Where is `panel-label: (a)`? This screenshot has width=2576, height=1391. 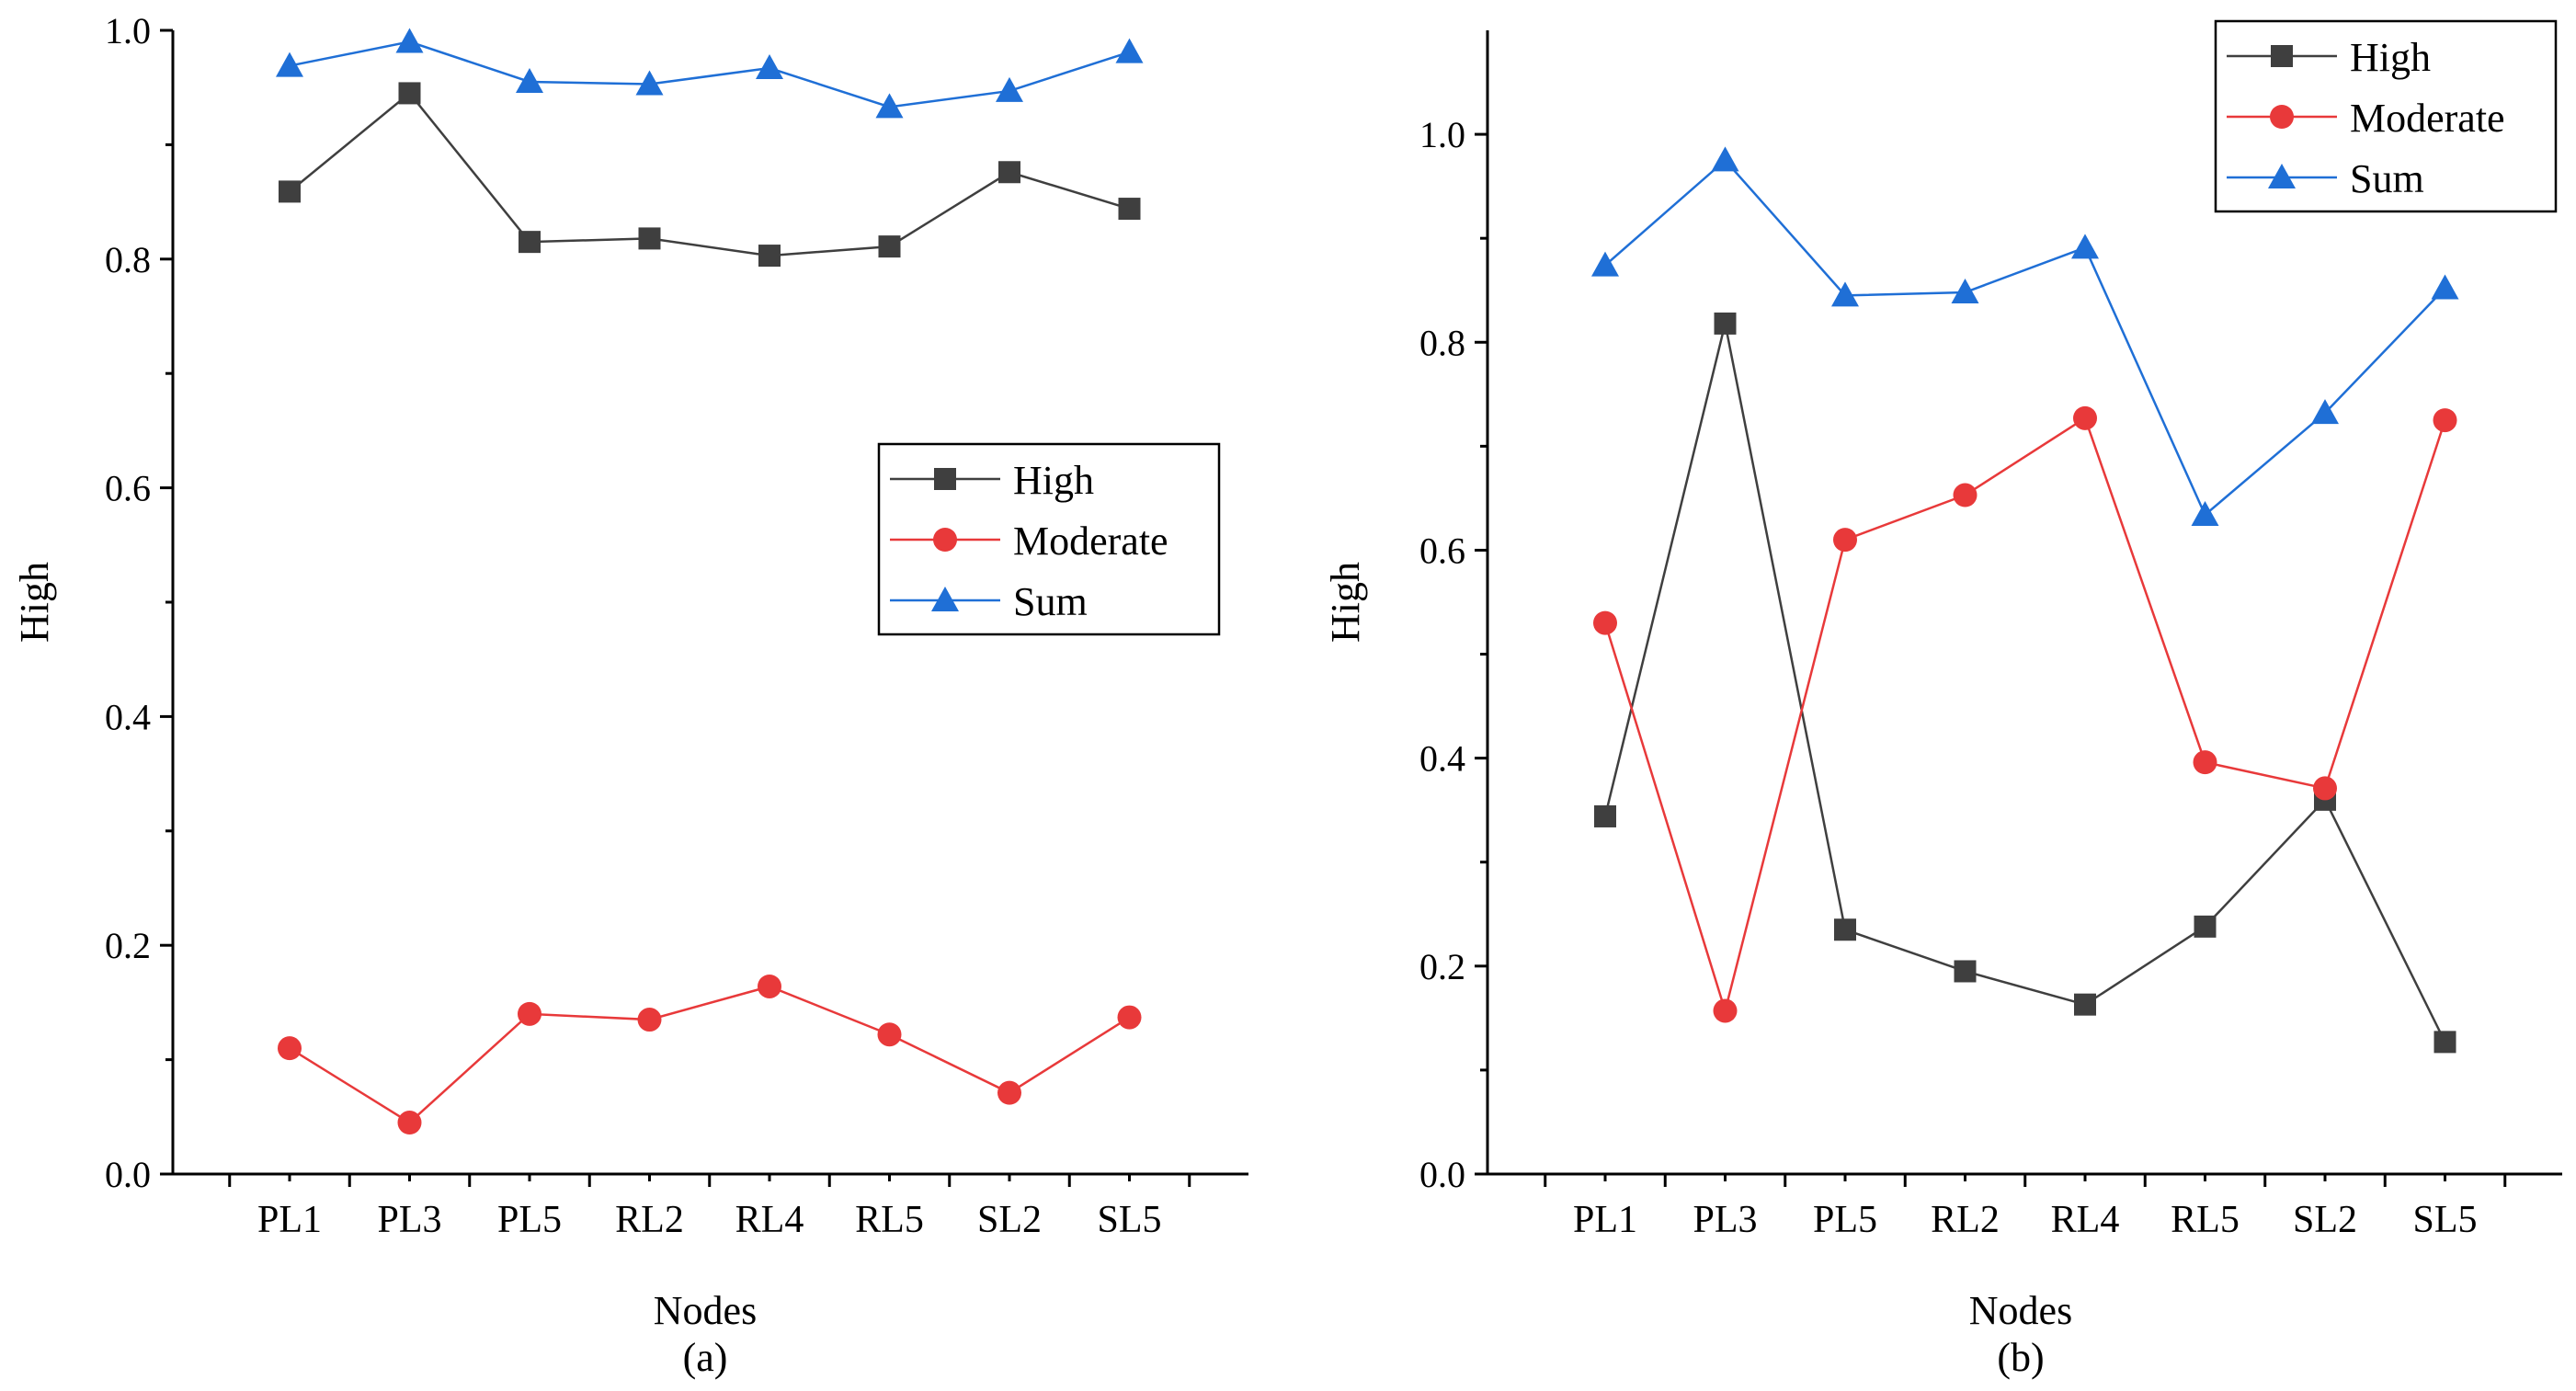 panel-label: (a) is located at coordinates (705, 1358).